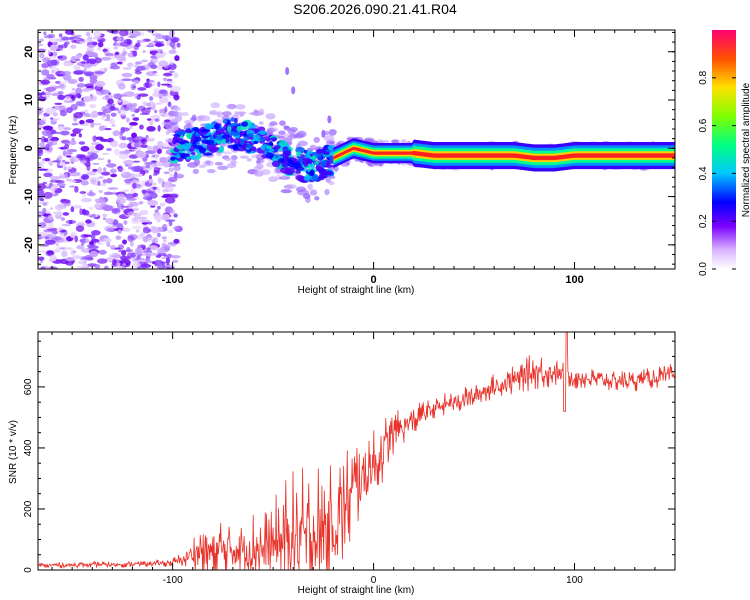 The image size is (750, 600). Describe the element at coordinates (13, 452) in the screenshot. I see `snr-ylabel: SNR (10 * v/v)` at that location.